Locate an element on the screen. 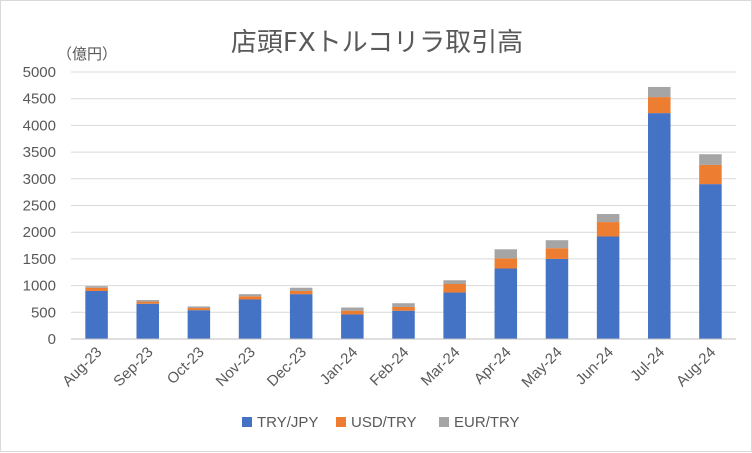  y-tick-label: 2500 is located at coordinates (39, 206).